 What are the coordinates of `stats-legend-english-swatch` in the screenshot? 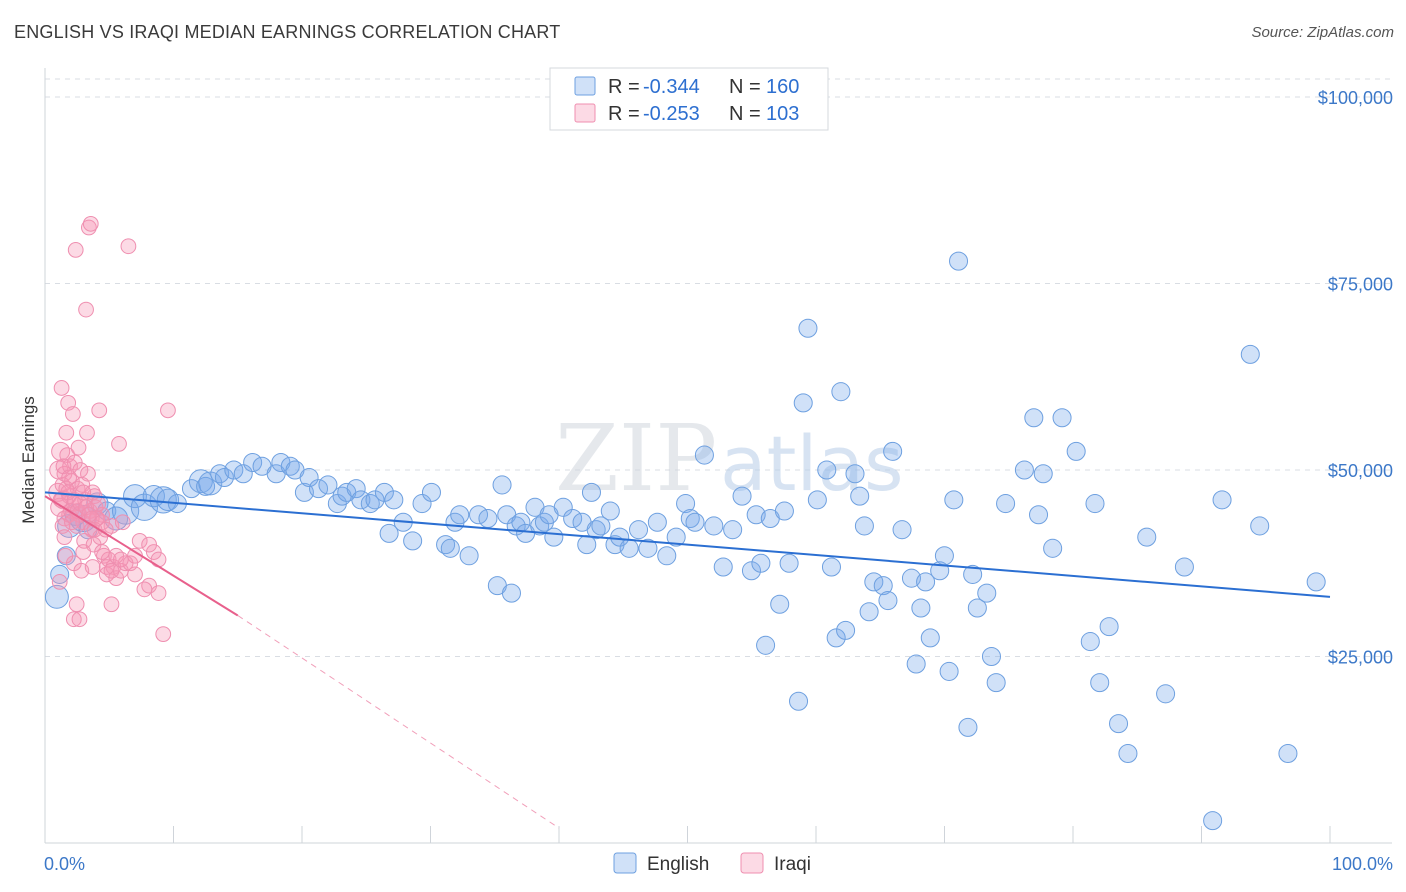 It's located at (585, 86).